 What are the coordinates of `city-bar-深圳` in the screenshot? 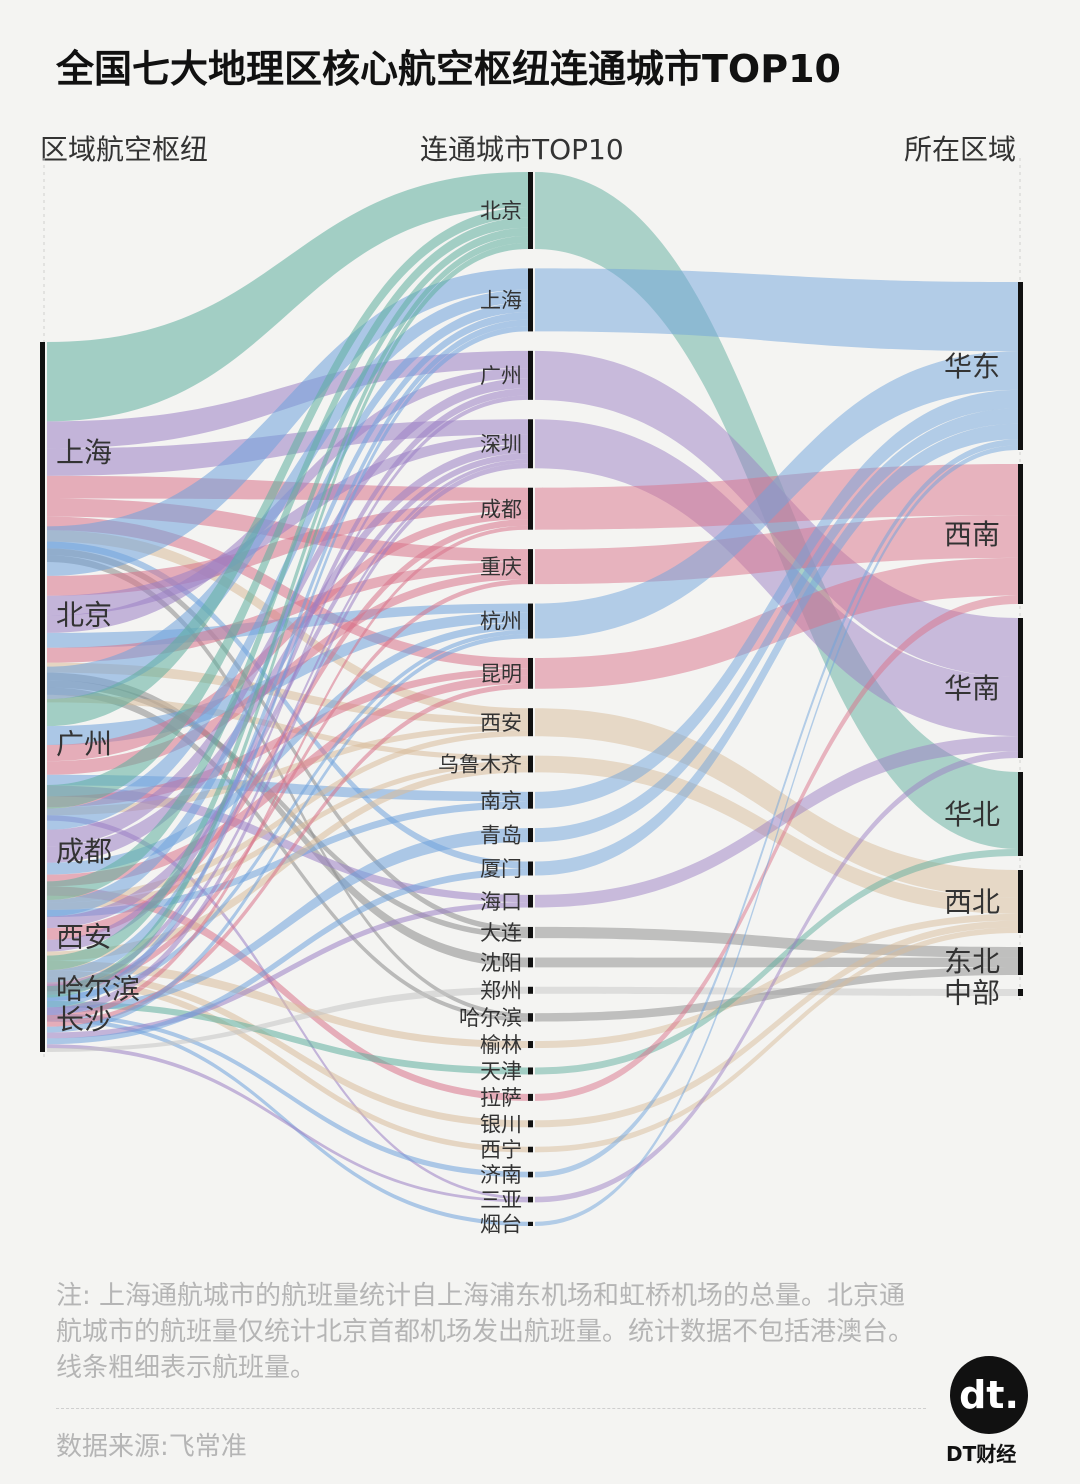 It's located at (530, 444).